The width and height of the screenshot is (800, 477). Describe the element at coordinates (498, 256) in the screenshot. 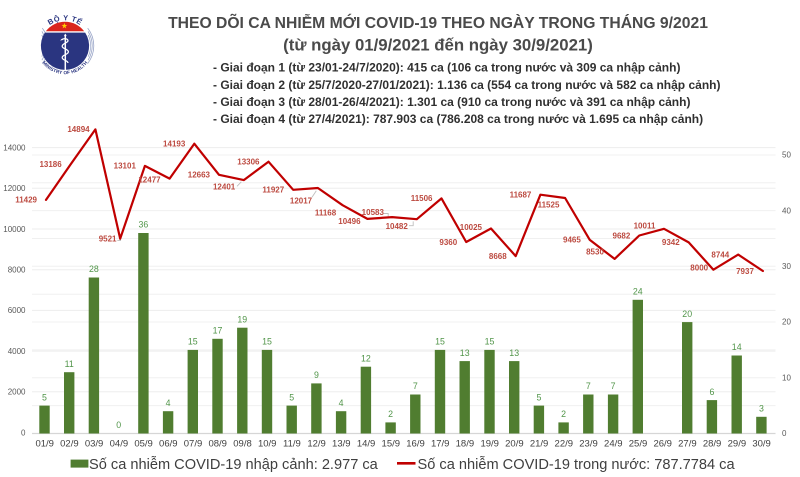

I see `svg-text: 8668` at that location.